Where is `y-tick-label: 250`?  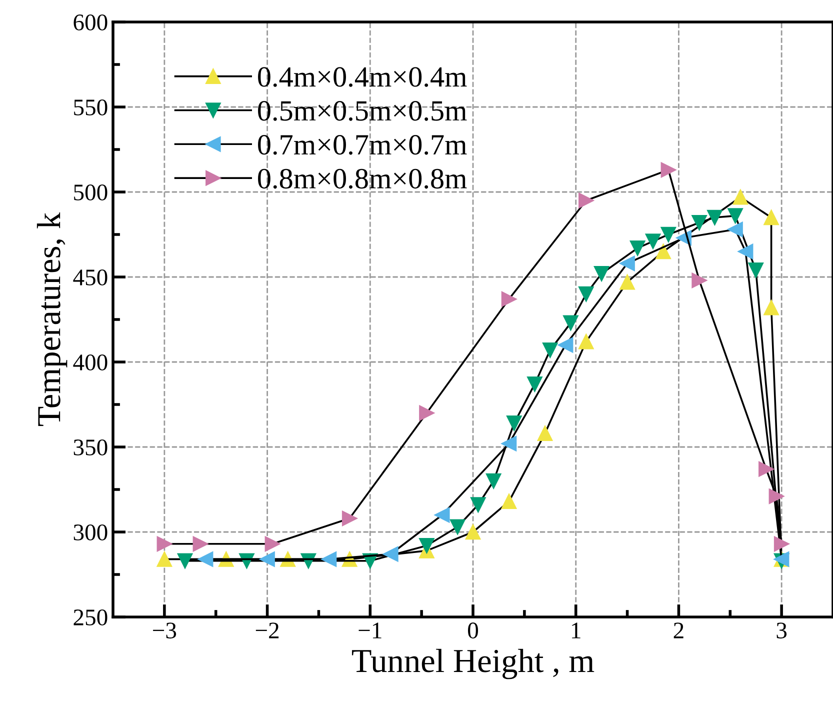 y-tick-label: 250 is located at coordinates (91, 617).